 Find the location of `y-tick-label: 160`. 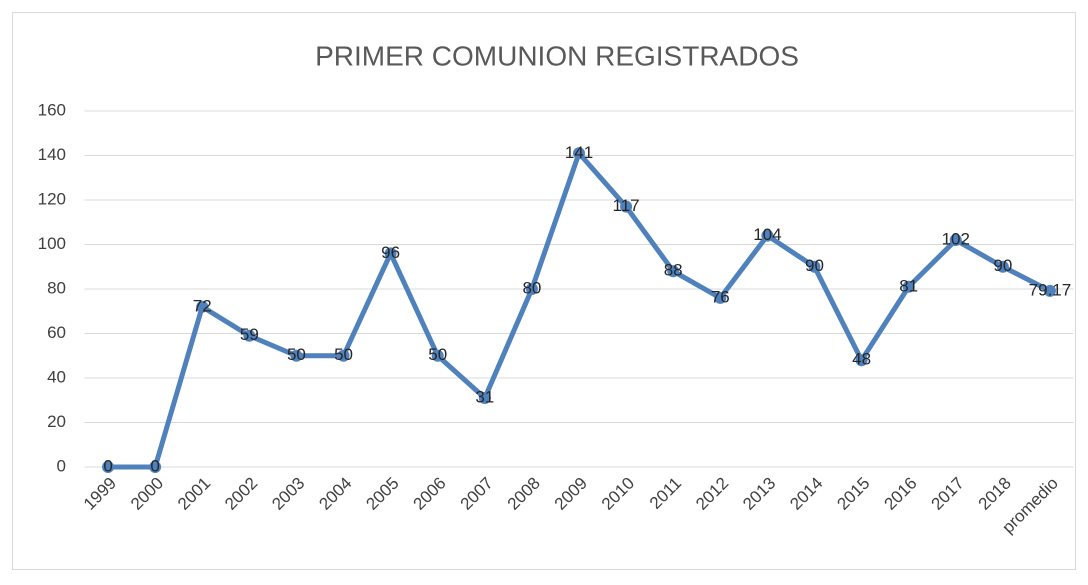

y-tick-label: 160 is located at coordinates (52, 109).